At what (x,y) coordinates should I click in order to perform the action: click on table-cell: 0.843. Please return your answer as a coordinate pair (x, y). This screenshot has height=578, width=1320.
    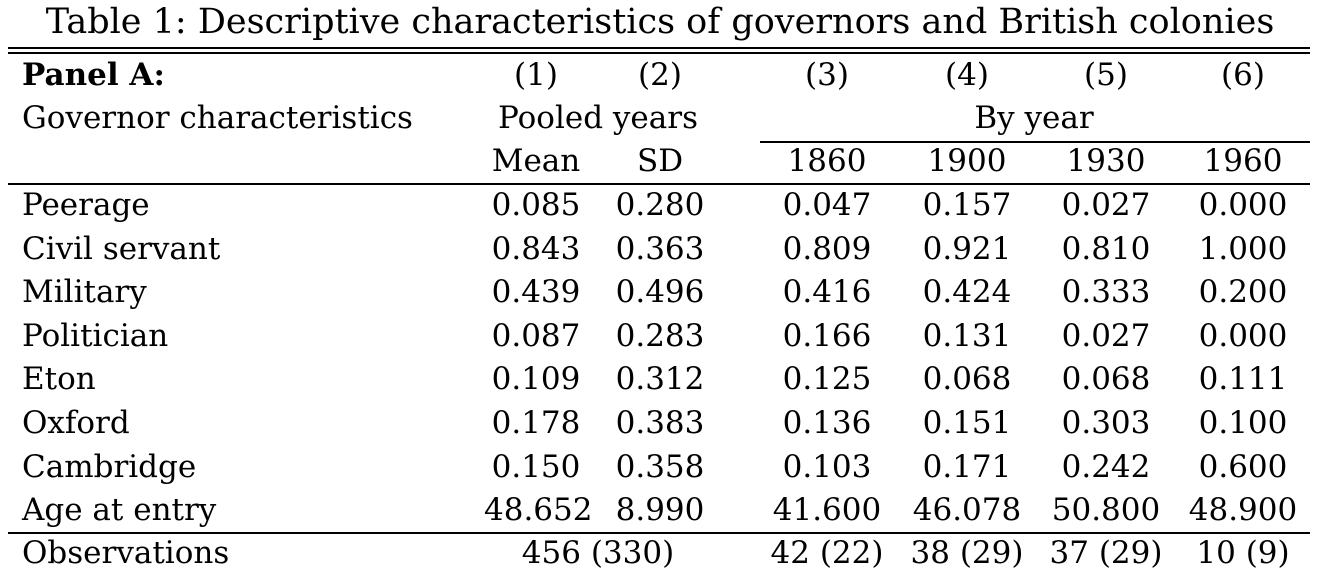
    Looking at the image, I should click on (536, 249).